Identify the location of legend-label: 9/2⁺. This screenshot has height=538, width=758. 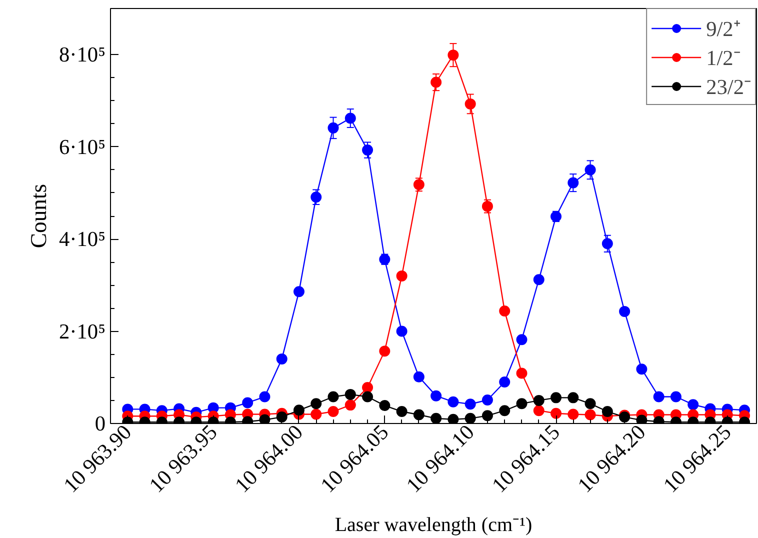
(723, 29).